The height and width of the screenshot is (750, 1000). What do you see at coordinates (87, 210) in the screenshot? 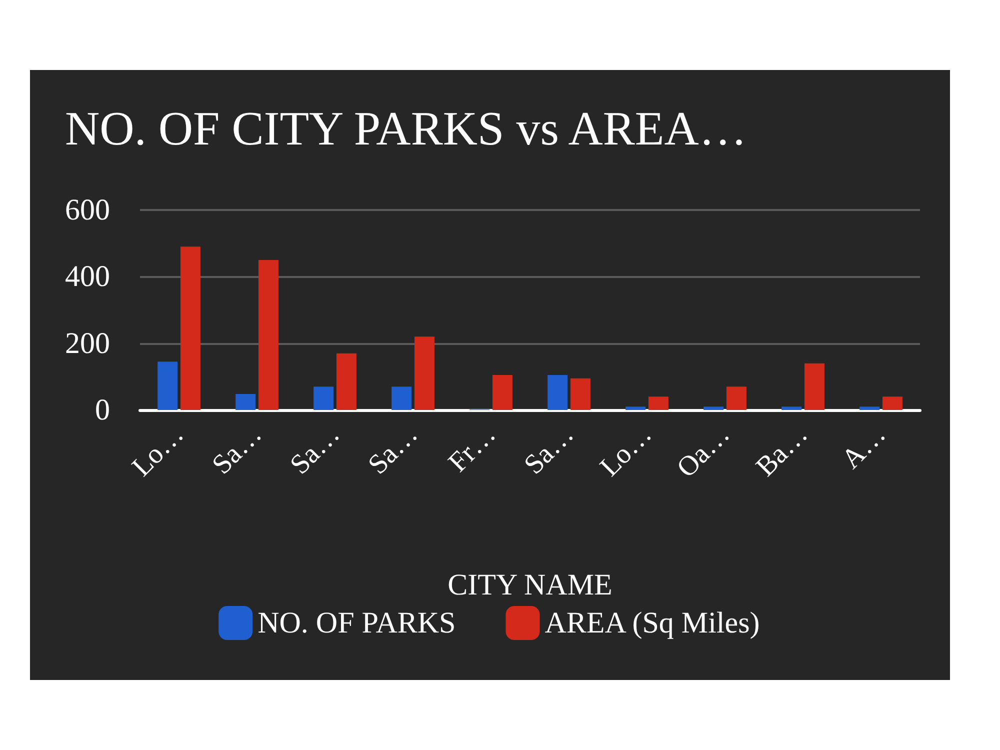
I see `y-tick-label: 600` at bounding box center [87, 210].